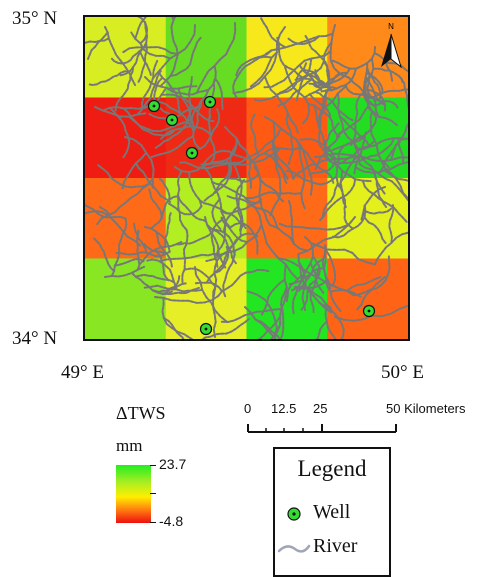  Describe the element at coordinates (332, 512) in the screenshot. I see `legend-box: Legend Well River` at that location.